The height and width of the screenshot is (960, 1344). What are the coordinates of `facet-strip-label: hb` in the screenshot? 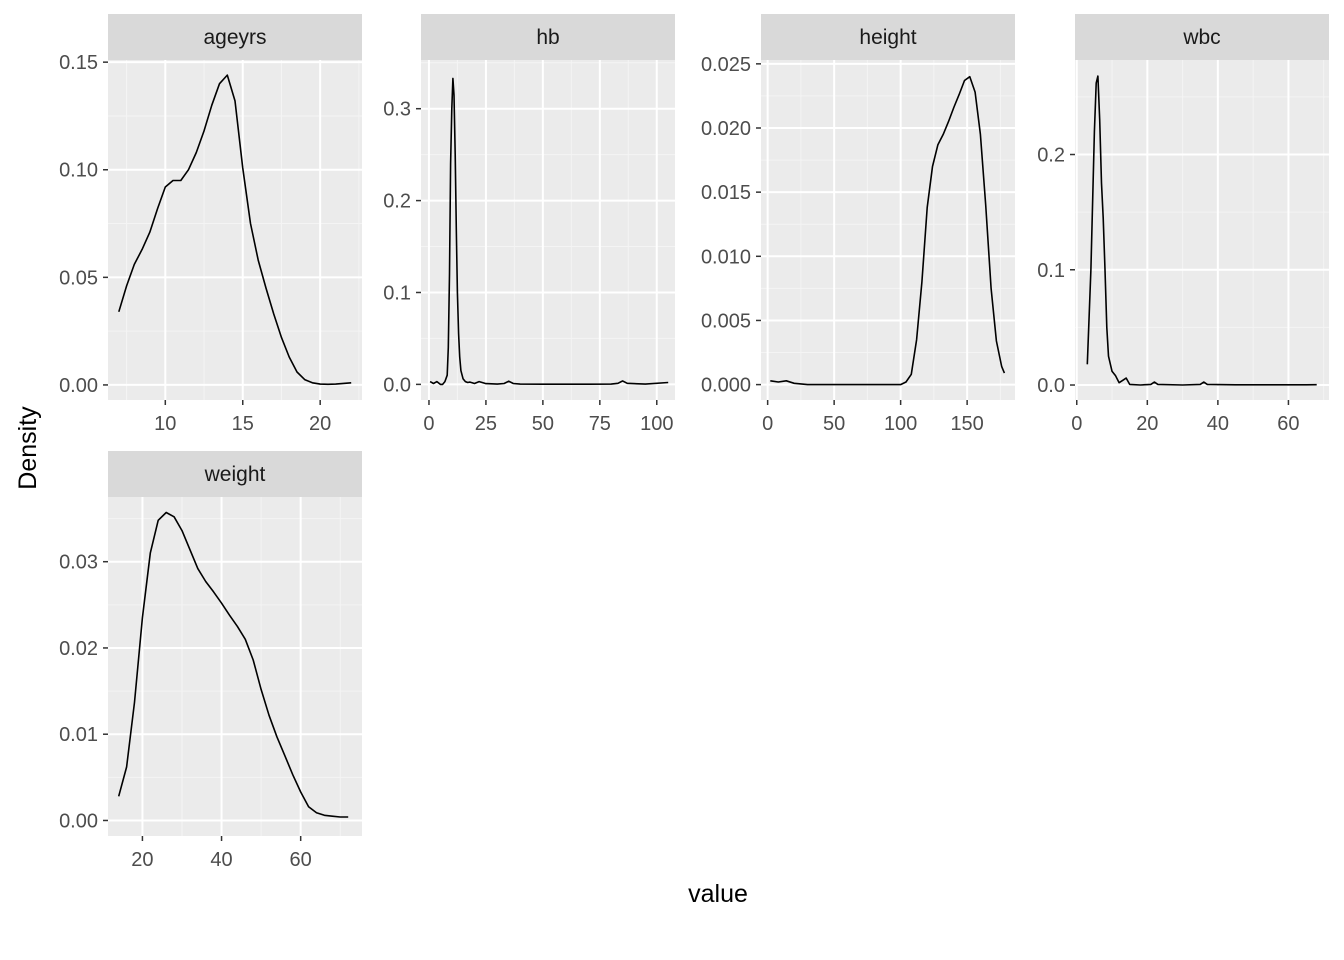 It's located at (547, 37).